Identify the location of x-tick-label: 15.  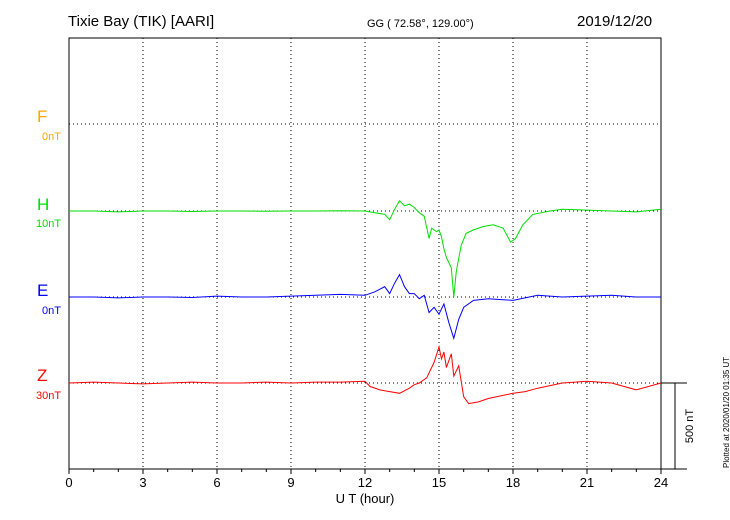
(439, 482).